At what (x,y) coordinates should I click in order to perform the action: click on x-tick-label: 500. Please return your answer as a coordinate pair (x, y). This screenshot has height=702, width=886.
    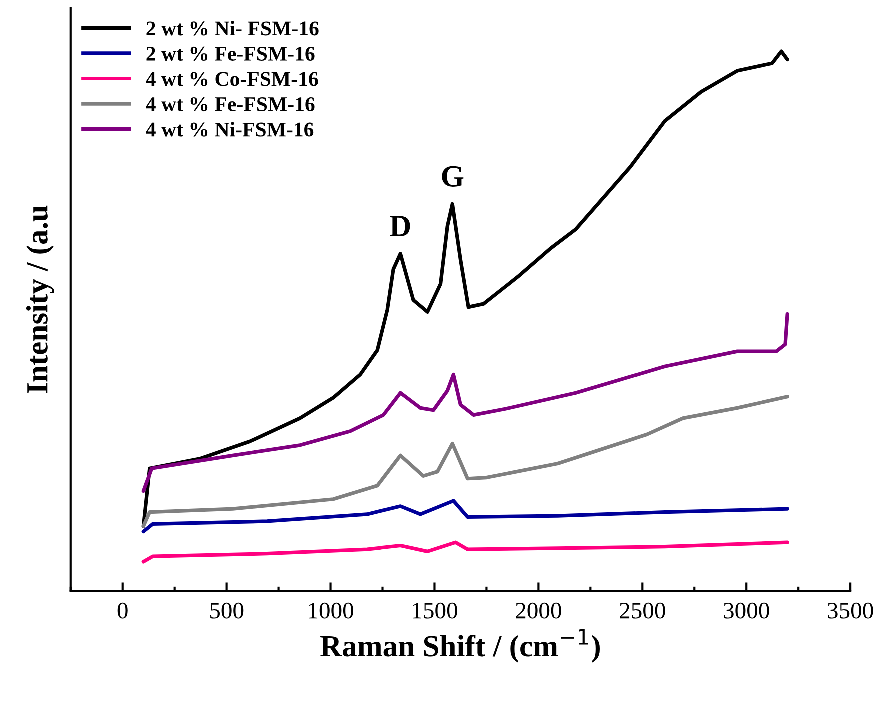
    Looking at the image, I should click on (227, 610).